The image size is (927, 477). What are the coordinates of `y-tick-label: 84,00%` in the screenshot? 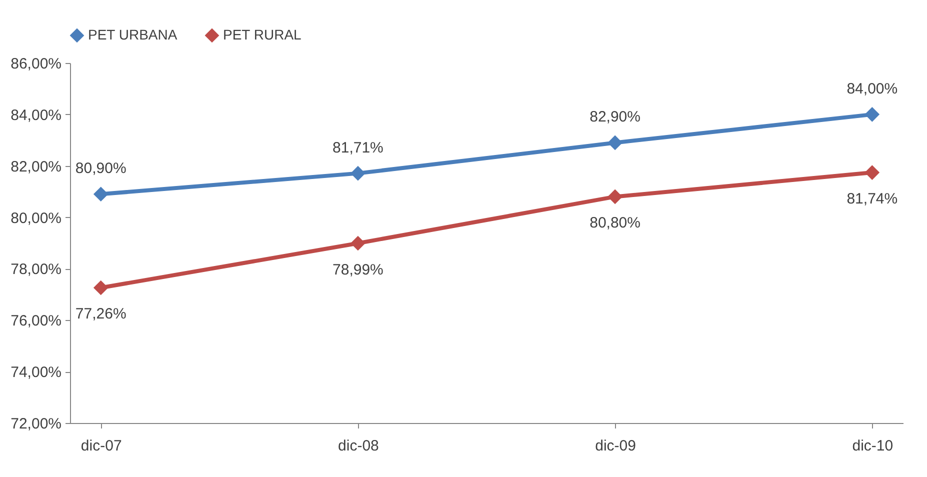 It's located at (36, 115).